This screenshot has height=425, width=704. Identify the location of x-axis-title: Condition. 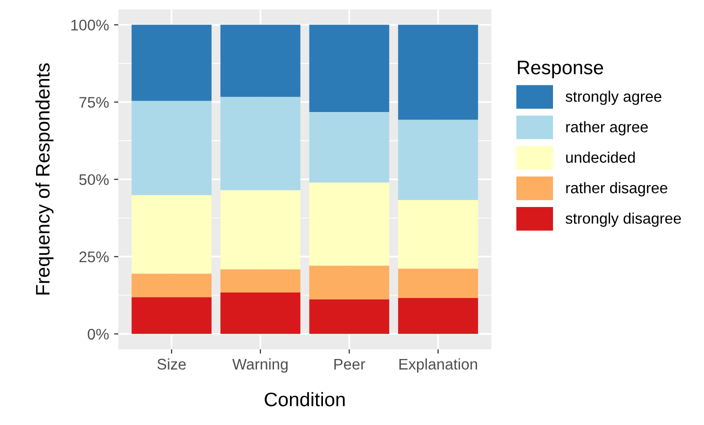
(304, 399).